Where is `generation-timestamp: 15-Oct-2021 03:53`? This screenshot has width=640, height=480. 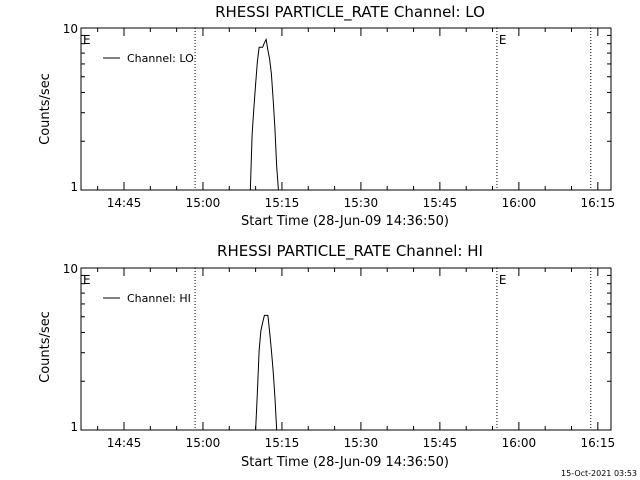 generation-timestamp: 15-Oct-2021 03:53 is located at coordinates (599, 473).